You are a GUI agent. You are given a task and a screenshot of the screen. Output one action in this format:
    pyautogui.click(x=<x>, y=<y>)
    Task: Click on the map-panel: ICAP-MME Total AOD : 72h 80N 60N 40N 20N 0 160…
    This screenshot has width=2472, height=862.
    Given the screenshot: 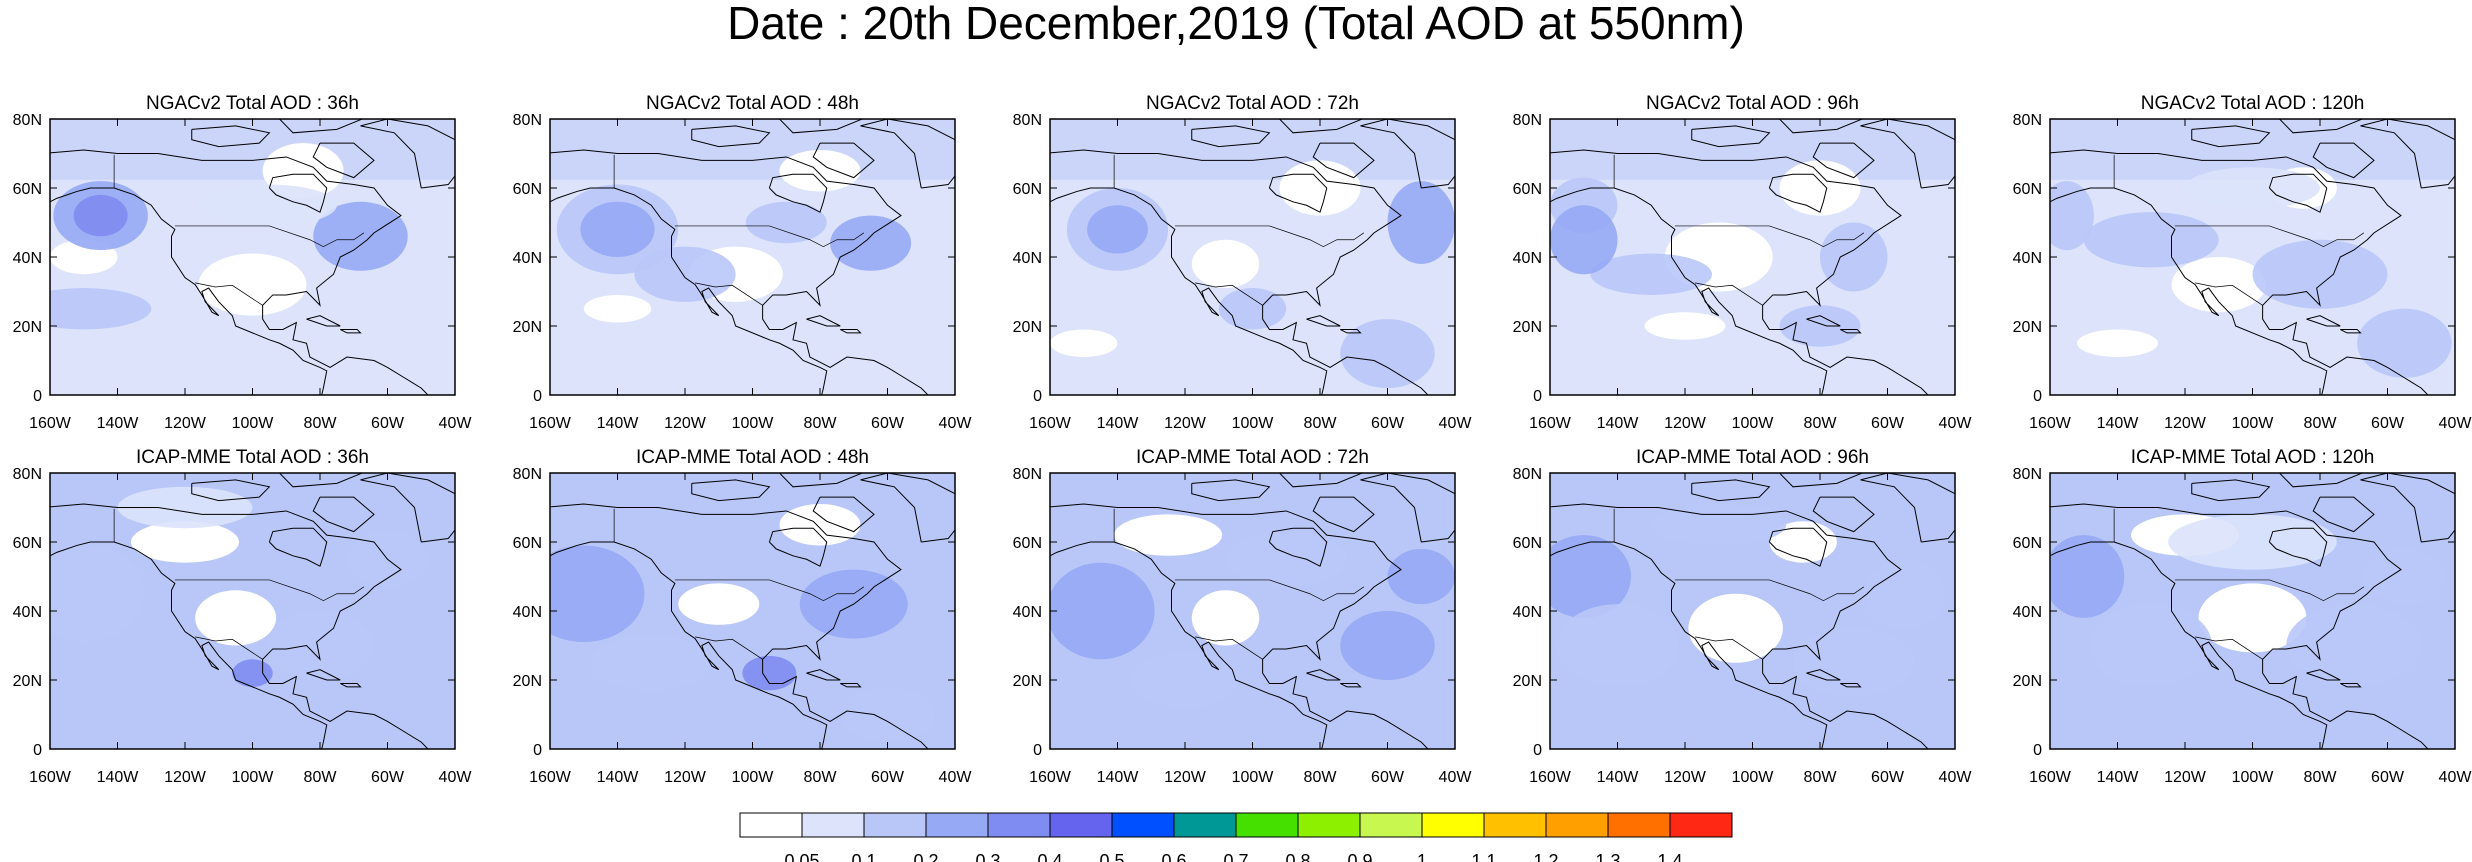 What is the action you would take?
    pyautogui.click(x=1243, y=616)
    